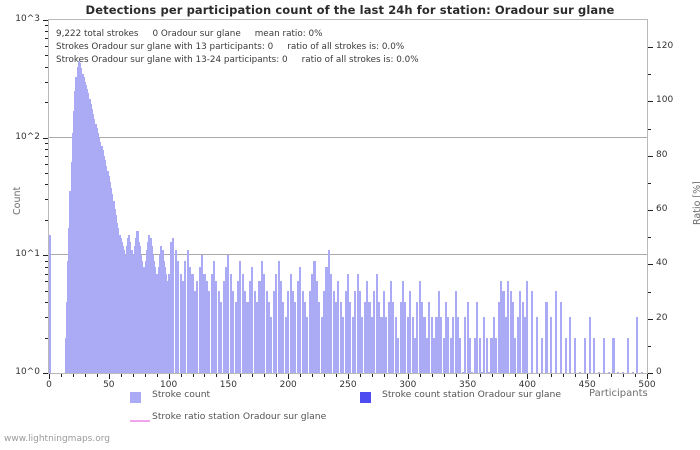  Describe the element at coordinates (408, 385) in the screenshot. I see `x-tick-label: 300` at that location.